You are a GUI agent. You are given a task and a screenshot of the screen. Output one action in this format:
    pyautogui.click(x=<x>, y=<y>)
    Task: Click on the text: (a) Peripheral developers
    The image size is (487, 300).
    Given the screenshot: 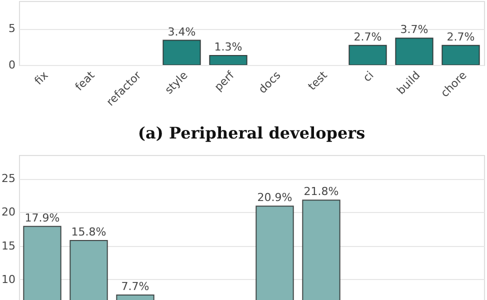 What is the action you would take?
    pyautogui.click(x=252, y=132)
    